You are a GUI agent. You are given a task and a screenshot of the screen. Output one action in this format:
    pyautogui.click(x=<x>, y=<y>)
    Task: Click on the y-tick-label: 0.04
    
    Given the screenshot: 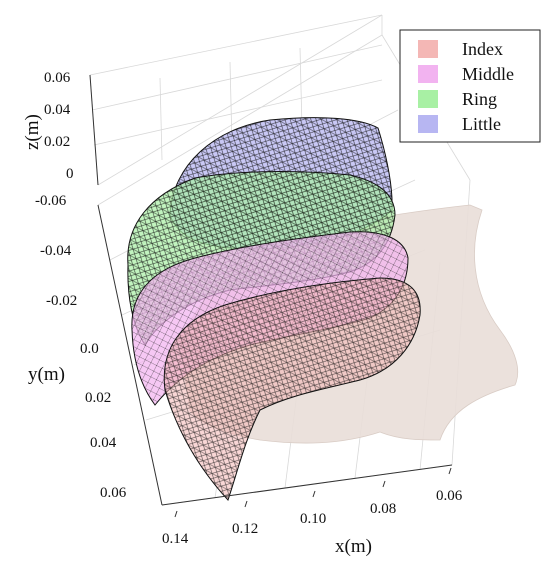 What is the action you would take?
    pyautogui.click(x=103, y=443)
    